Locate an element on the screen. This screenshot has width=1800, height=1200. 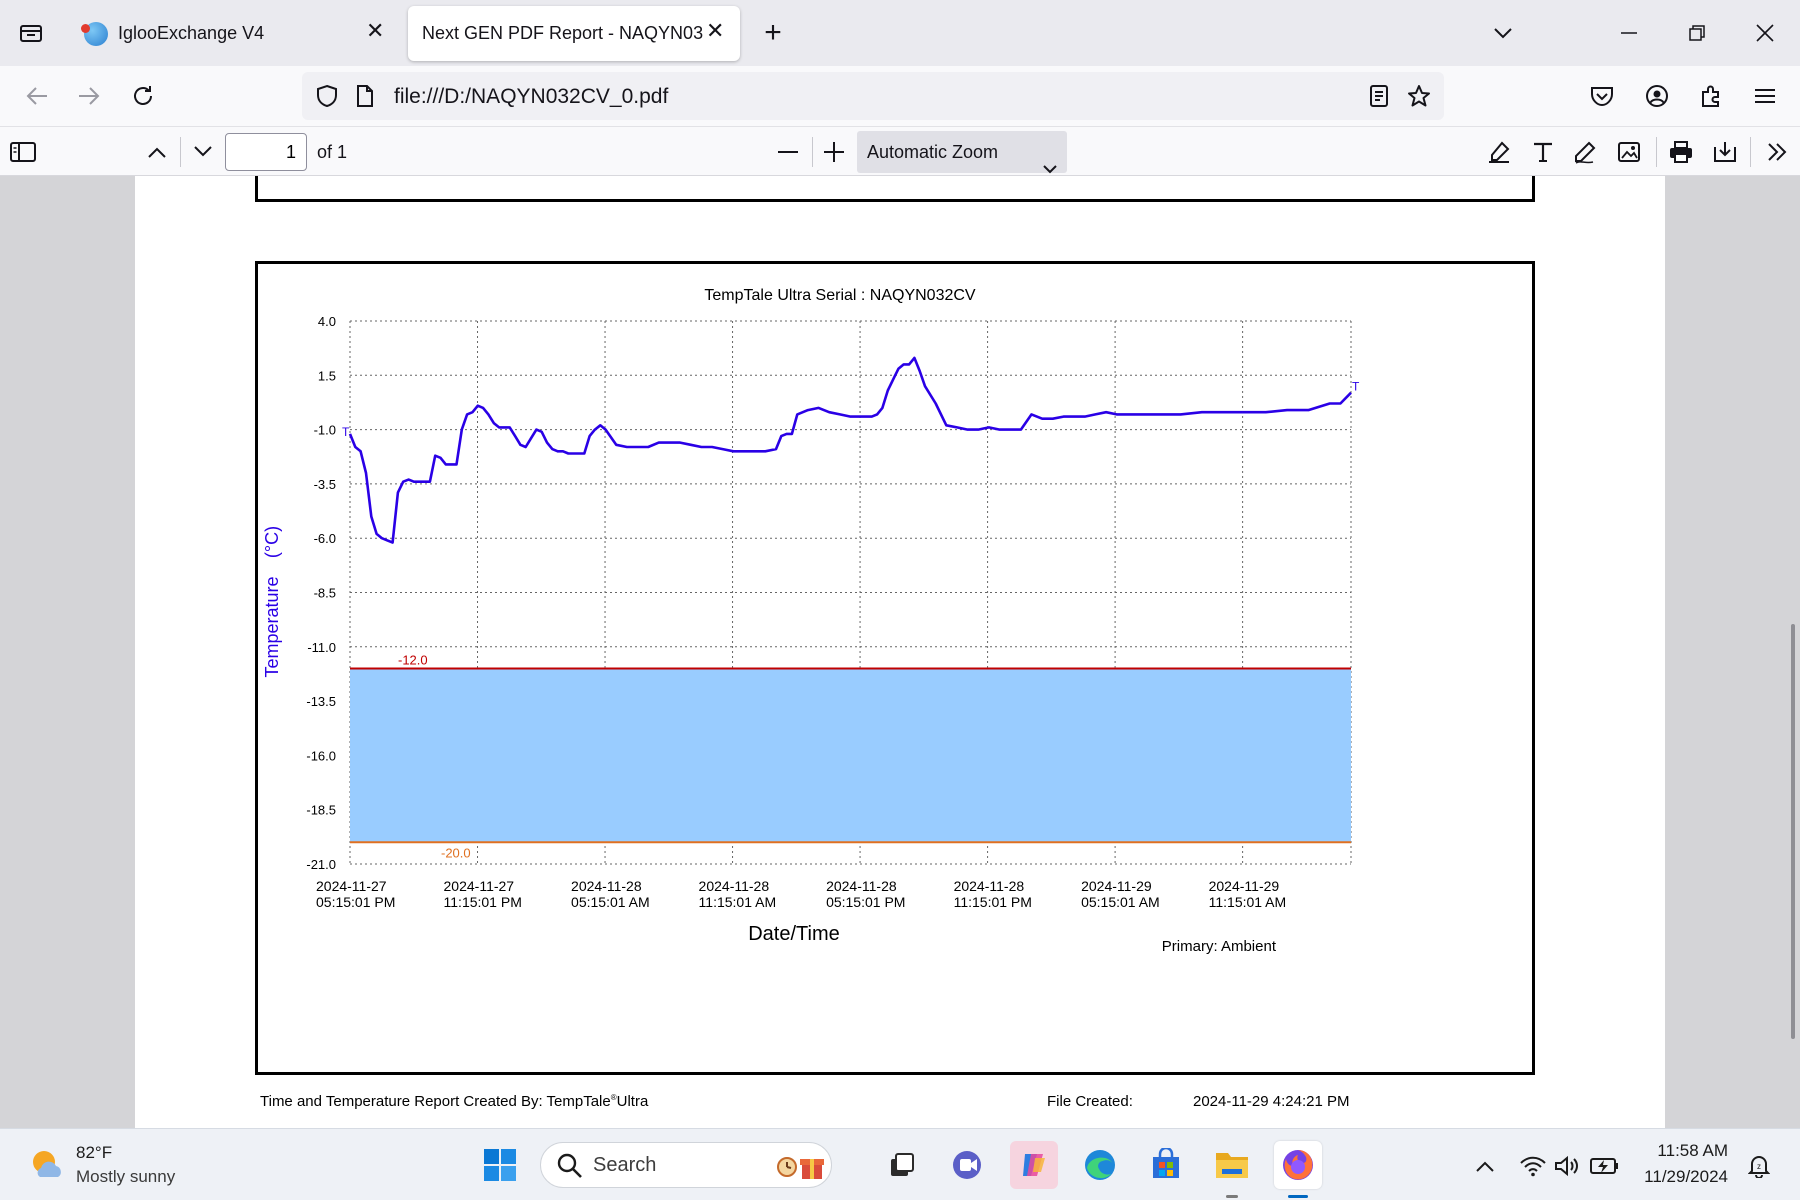
weather-description: Mostly sunny is located at coordinates (126, 1176).